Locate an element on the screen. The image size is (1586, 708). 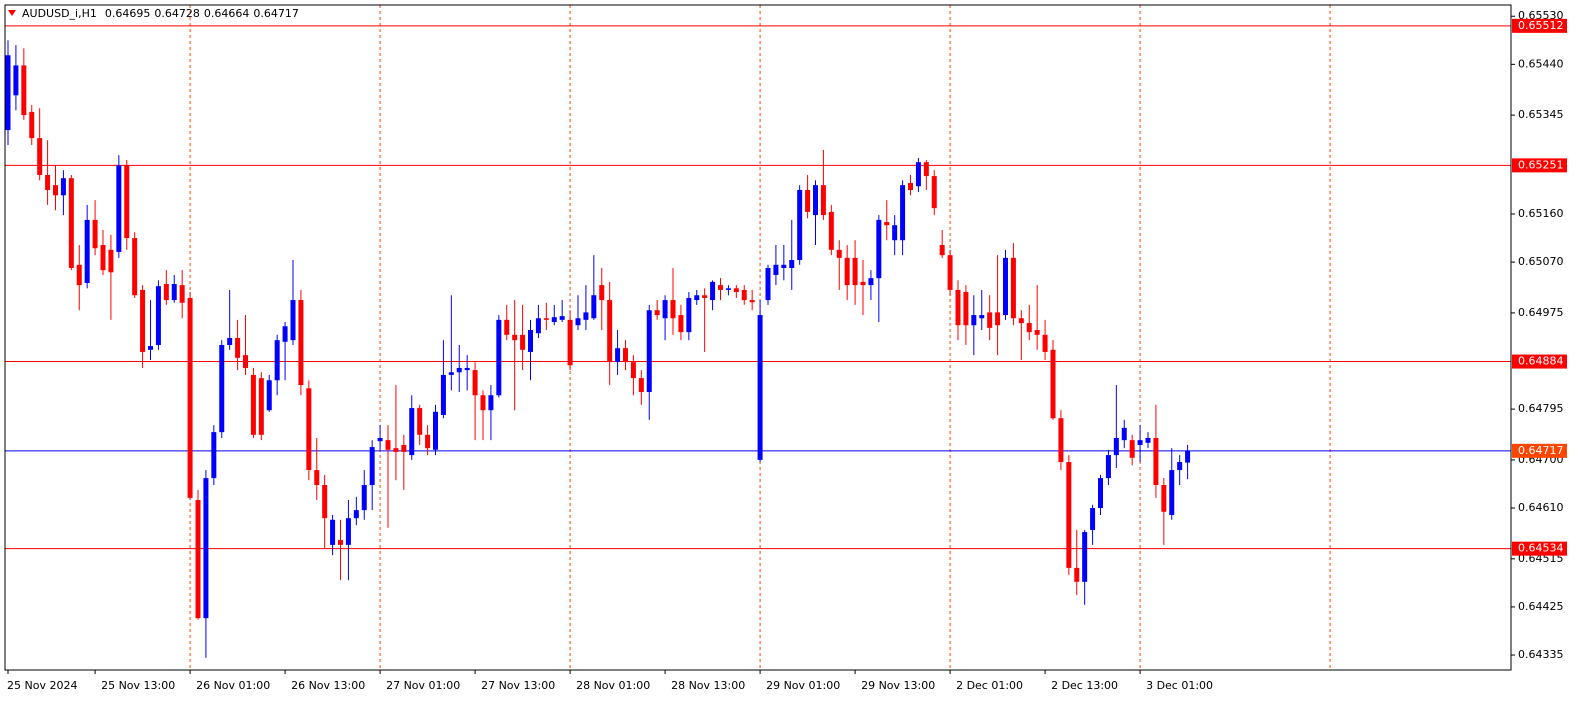
y-tick-label: 0.65160 is located at coordinates (1541, 213).